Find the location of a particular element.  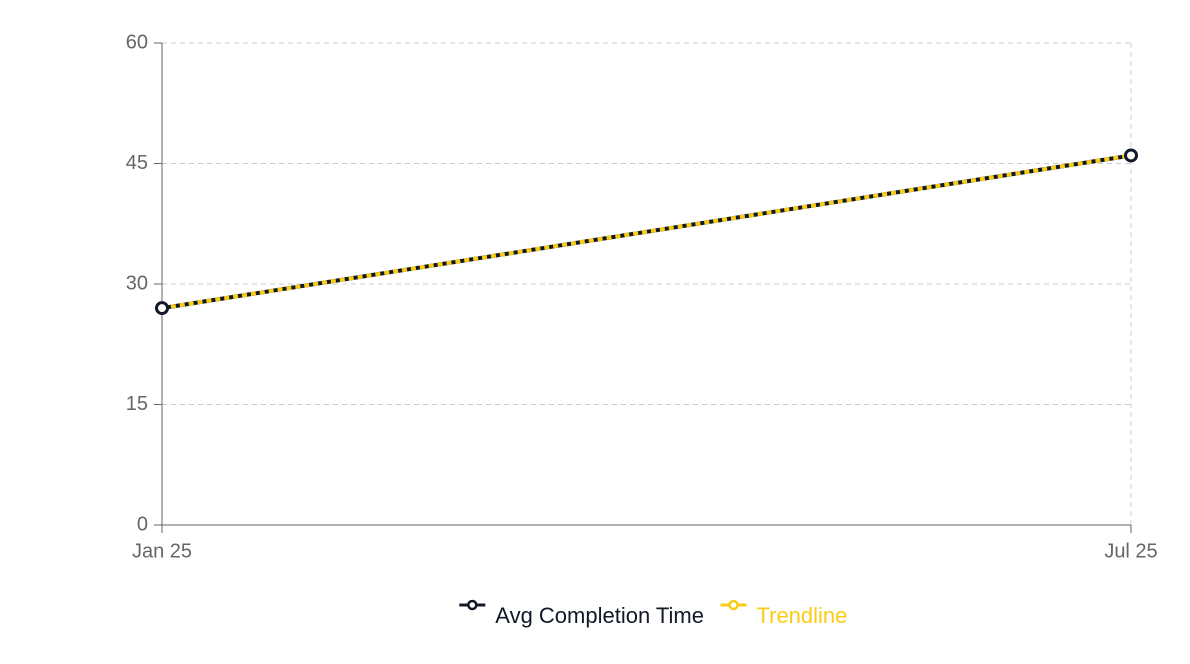

y-tick-label: 45 is located at coordinates (137, 163).